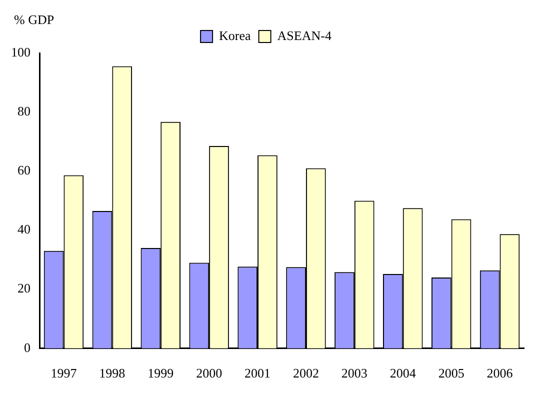  What do you see at coordinates (500, 373) in the screenshot?
I see `x-tick-label: 2006` at bounding box center [500, 373].